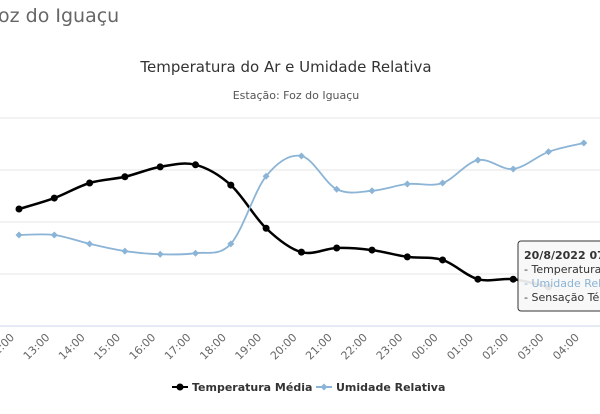 This screenshot has height=414, width=600. What do you see at coordinates (8, 347) in the screenshot?
I see `x-tick-label: 12:00` at bounding box center [8, 347].